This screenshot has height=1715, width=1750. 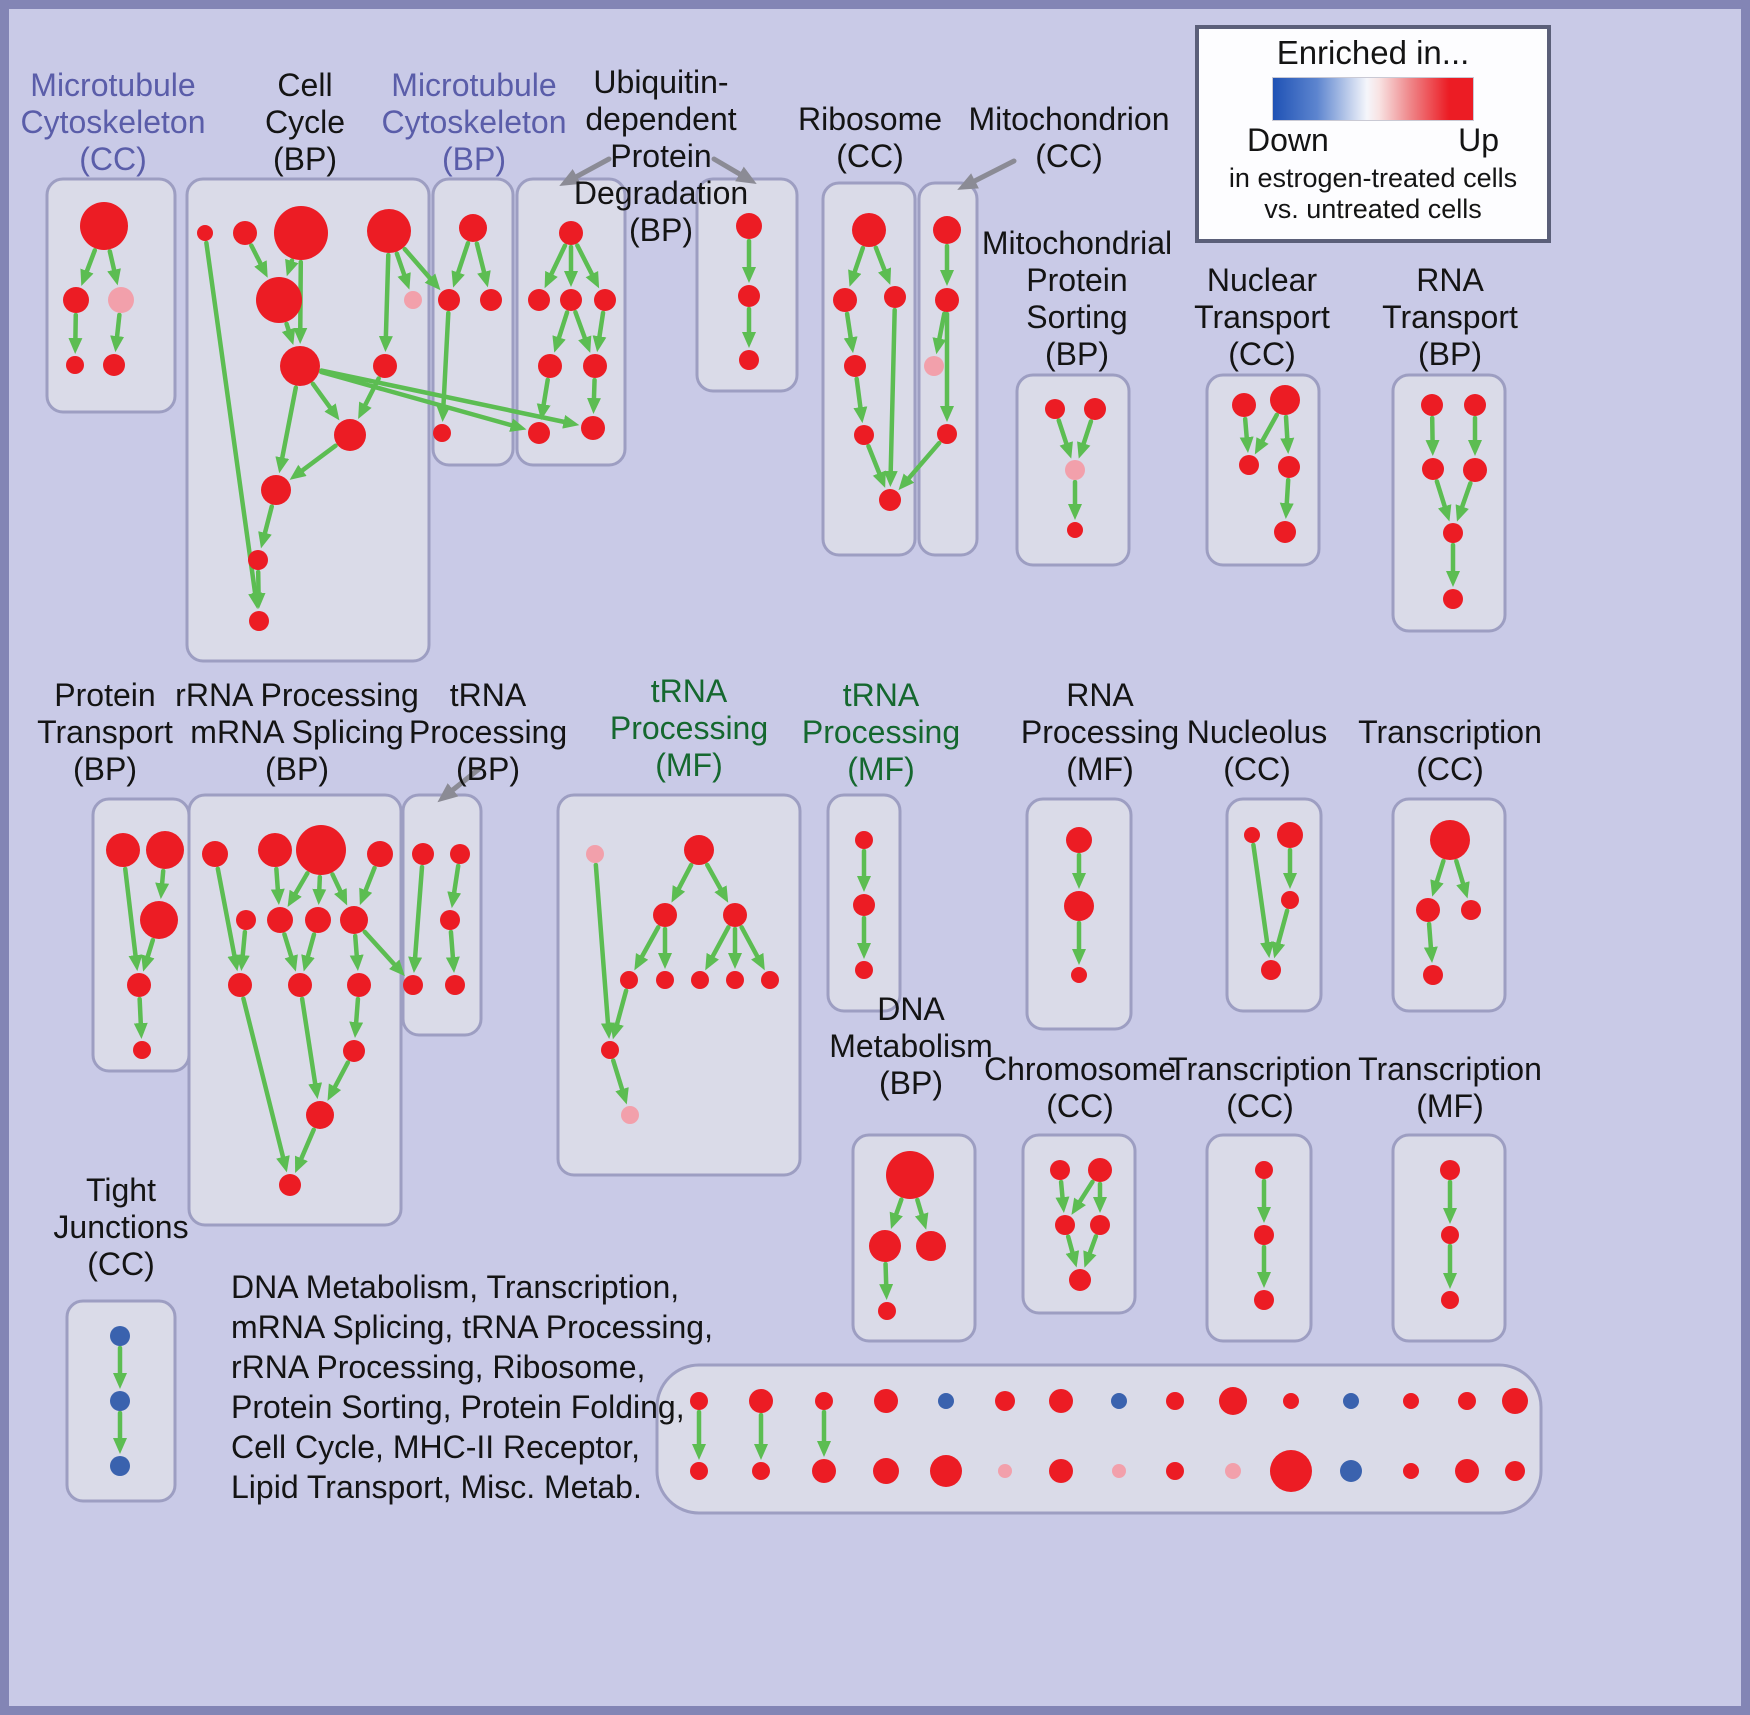 I want to click on cluster-chromosome-cc, so click(x=1079, y=1224).